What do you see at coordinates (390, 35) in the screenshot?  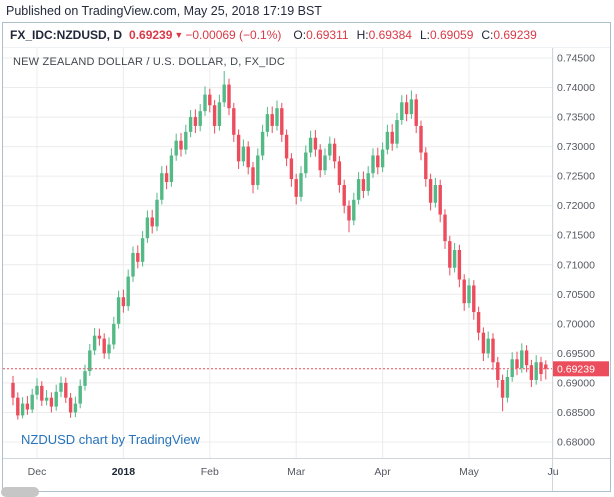 I see `high-value: 0.69384` at bounding box center [390, 35].